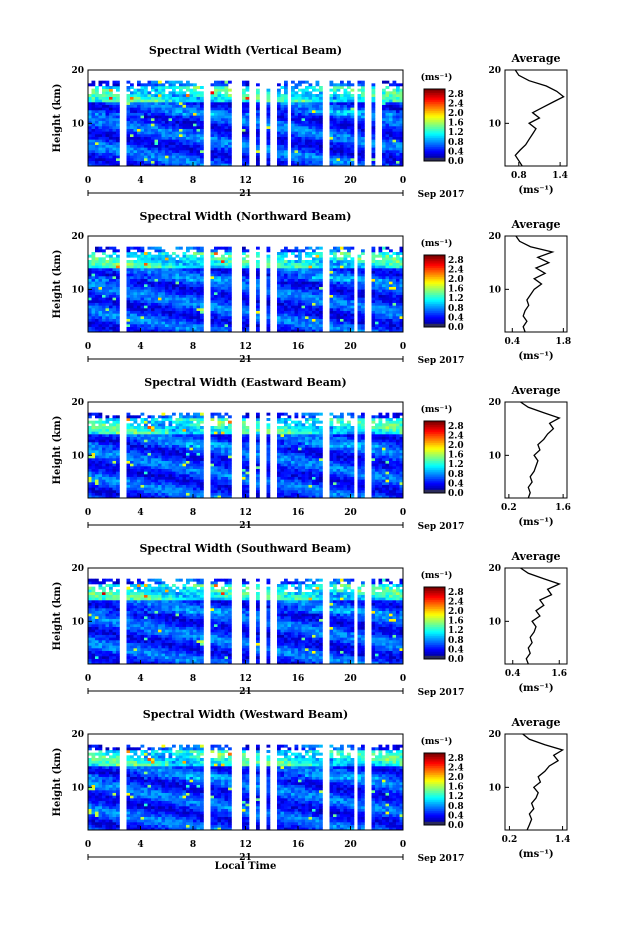  I want to click on colorbar-tick-label: 2.8, so click(456, 95).